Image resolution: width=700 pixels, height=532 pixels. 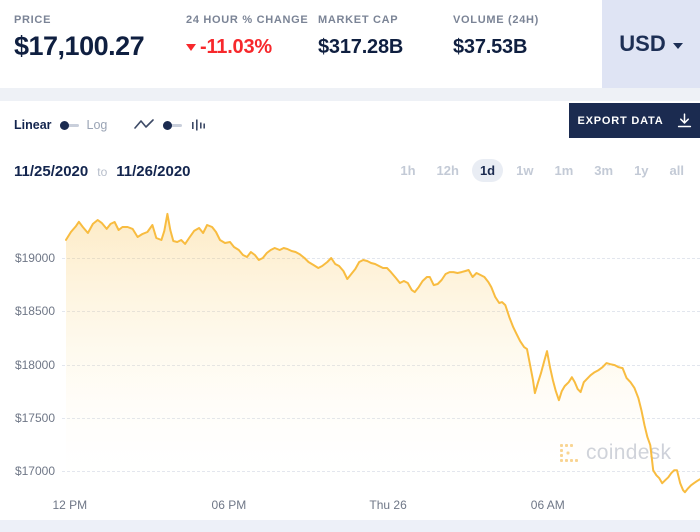 I want to click on export-data-label: EXPORT DATA, so click(x=620, y=120).